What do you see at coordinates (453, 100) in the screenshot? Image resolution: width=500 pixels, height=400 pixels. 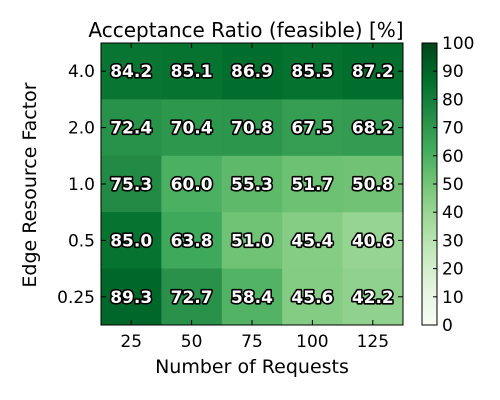 I see `colorbar-tick-label: 80` at bounding box center [453, 100].